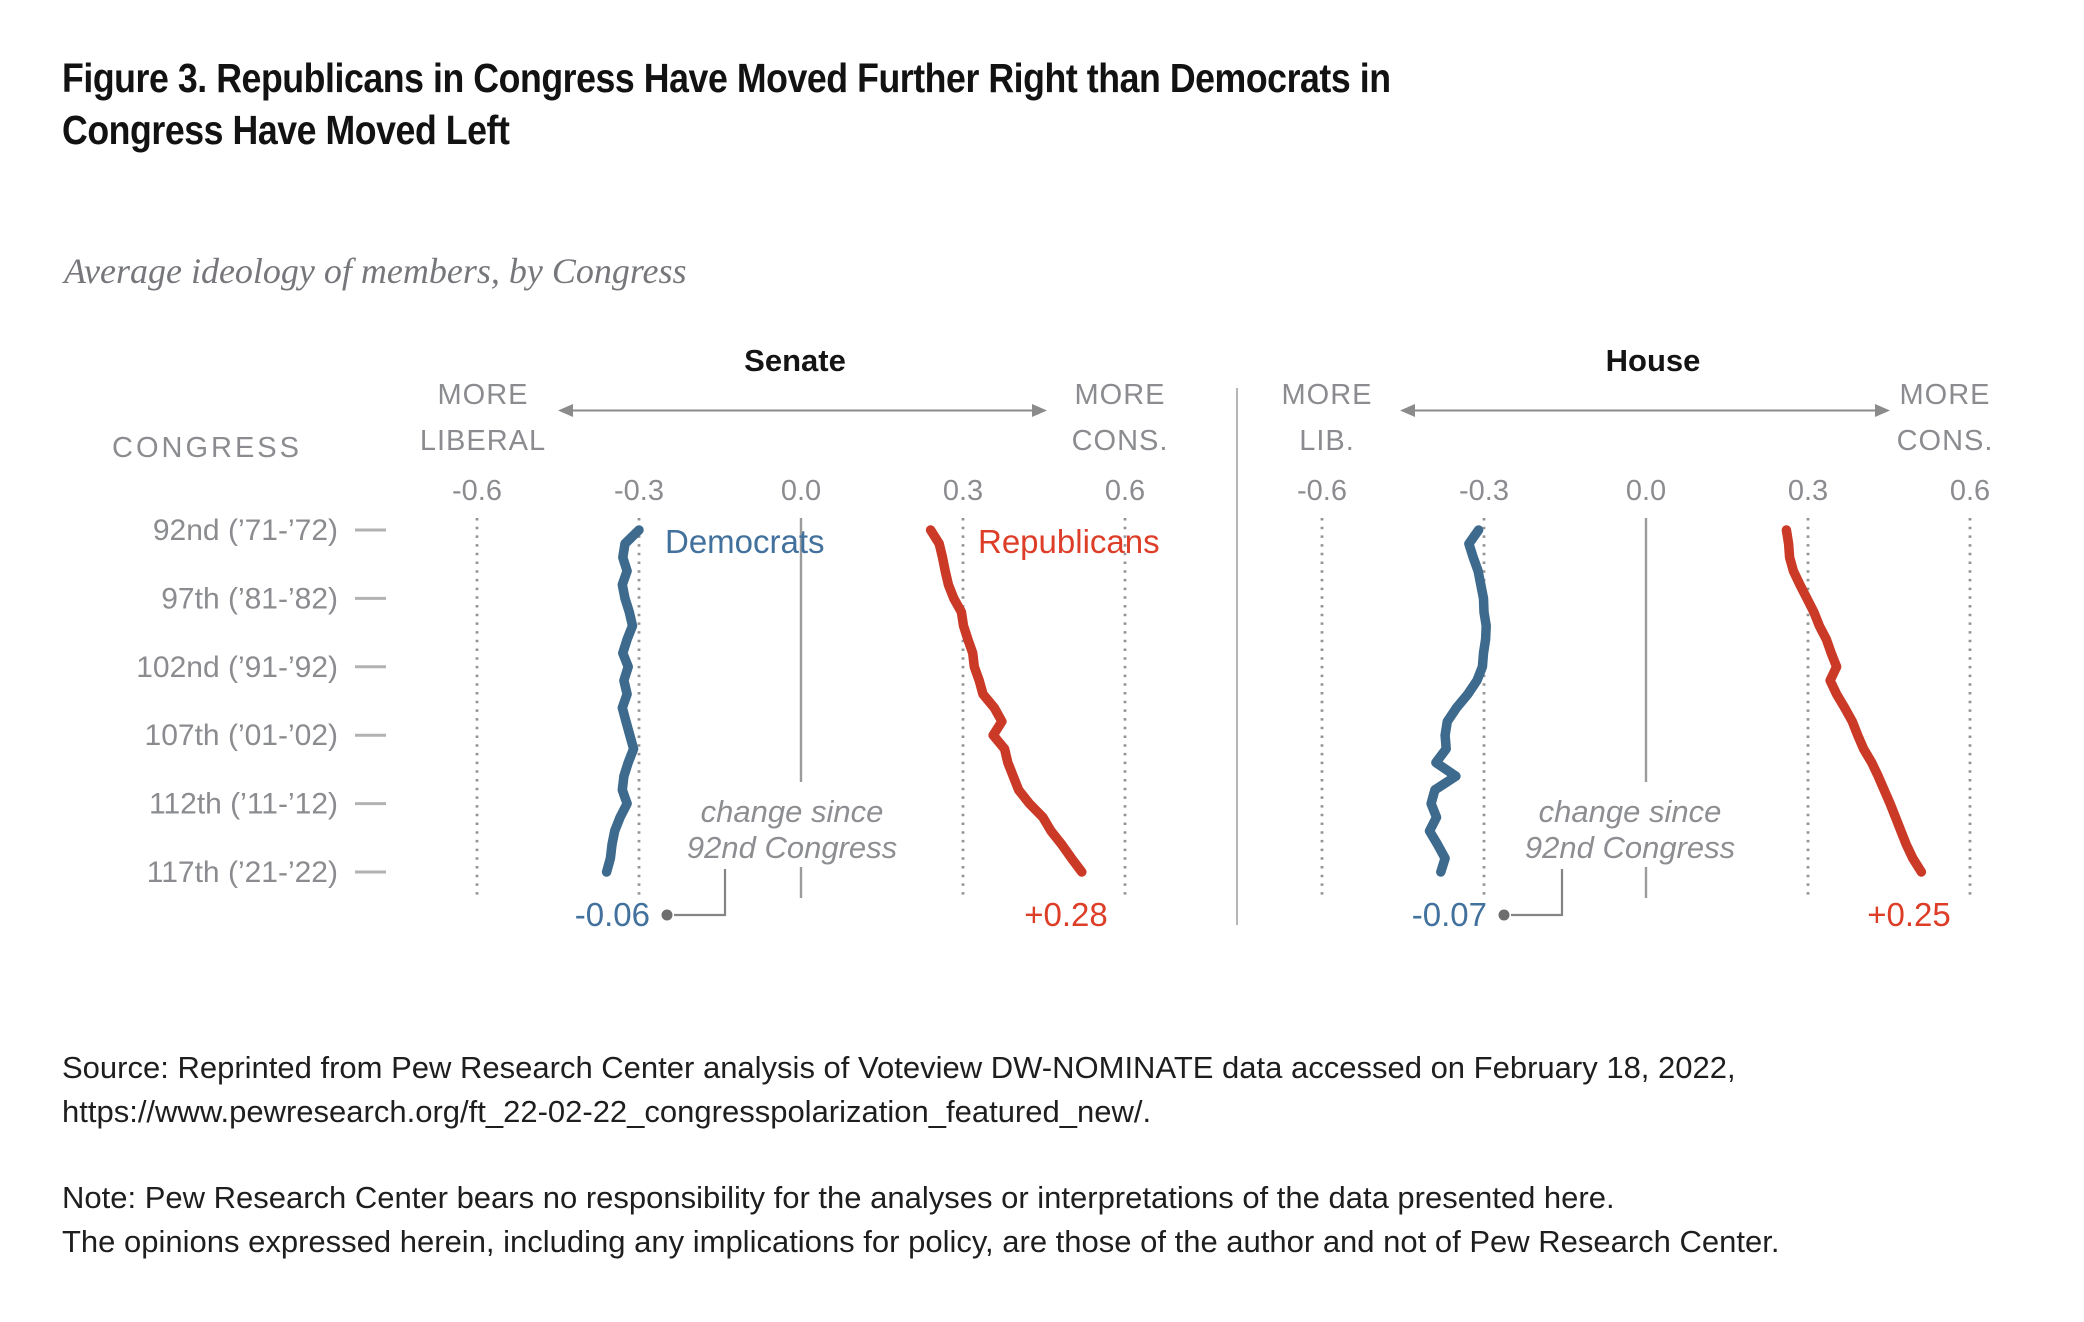 Image resolution: width=2084 pixels, height=1322 pixels. Describe the element at coordinates (242, 872) in the screenshot. I see `row-label: 117th (’21-’22)` at that location.